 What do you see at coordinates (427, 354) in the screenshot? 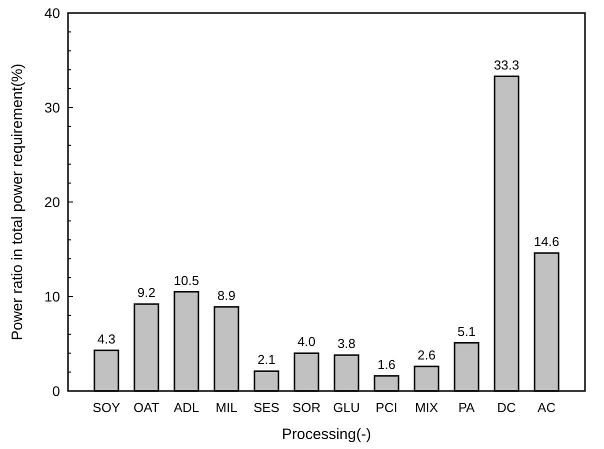
I see `data-label: 2.6` at bounding box center [427, 354].